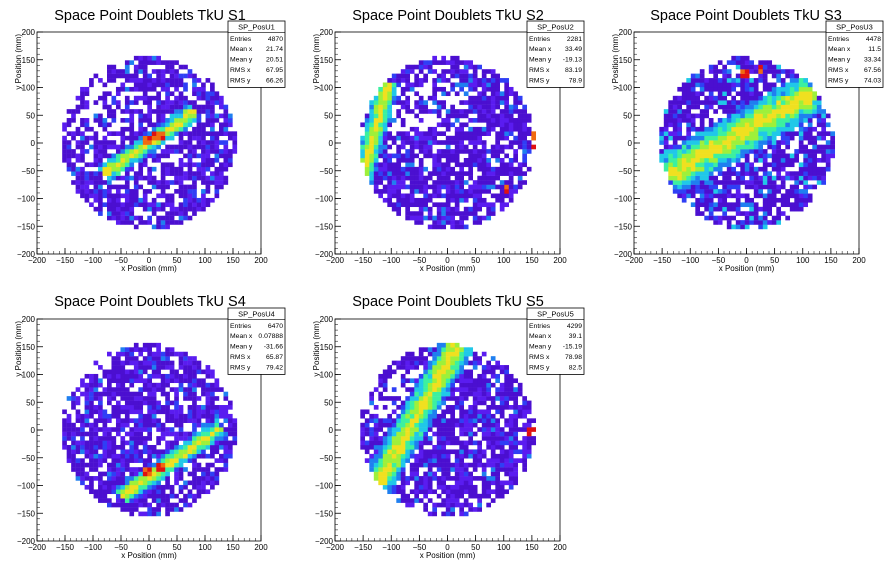 The height and width of the screenshot is (572, 896). I want to click on y-tick-label: −100, so click(324, 199).